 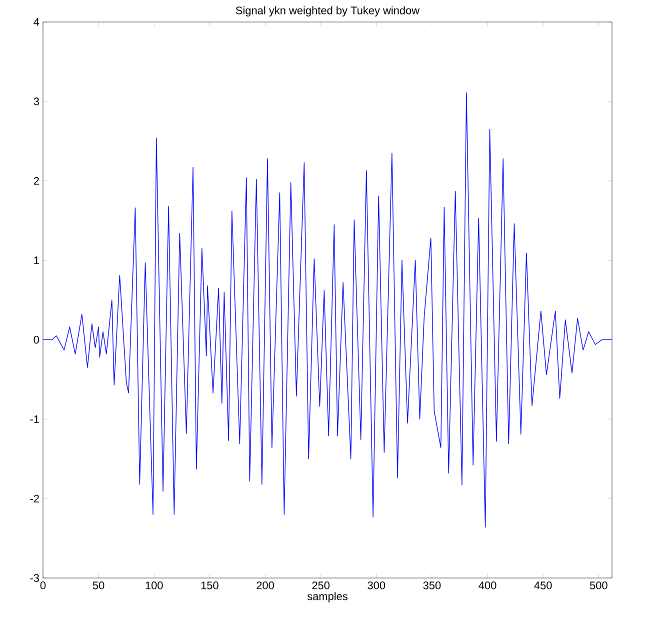 What do you see at coordinates (37, 22) in the screenshot?
I see `y-tick-label: 4` at bounding box center [37, 22].